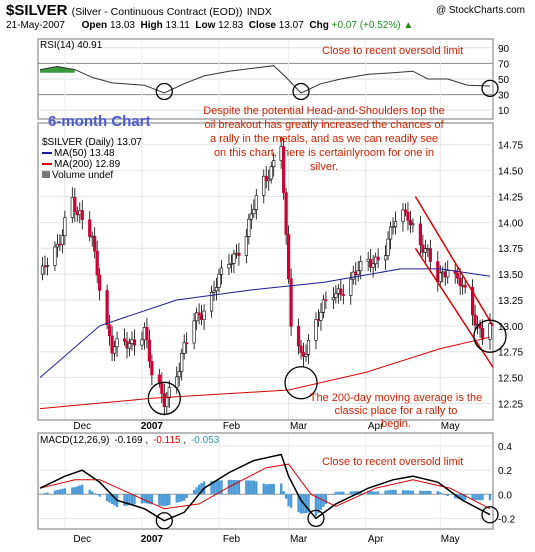 This screenshot has height=552, width=535. What do you see at coordinates (122, 25) in the screenshot?
I see `open-value: 13.03` at bounding box center [122, 25].